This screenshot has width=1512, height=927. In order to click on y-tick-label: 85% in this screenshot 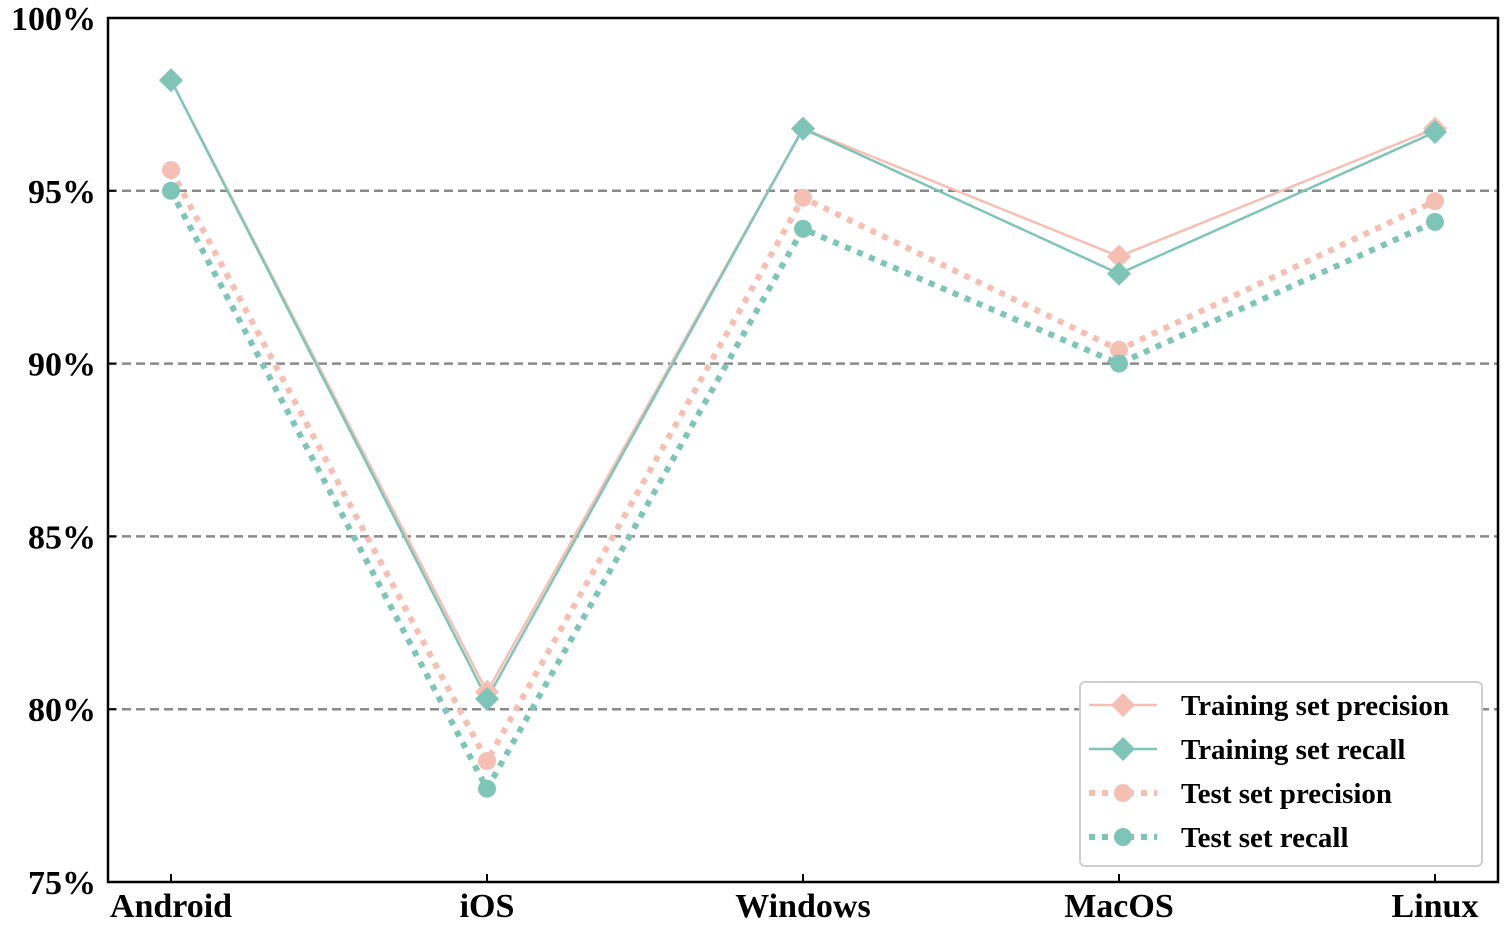, I will do `click(62, 537)`.